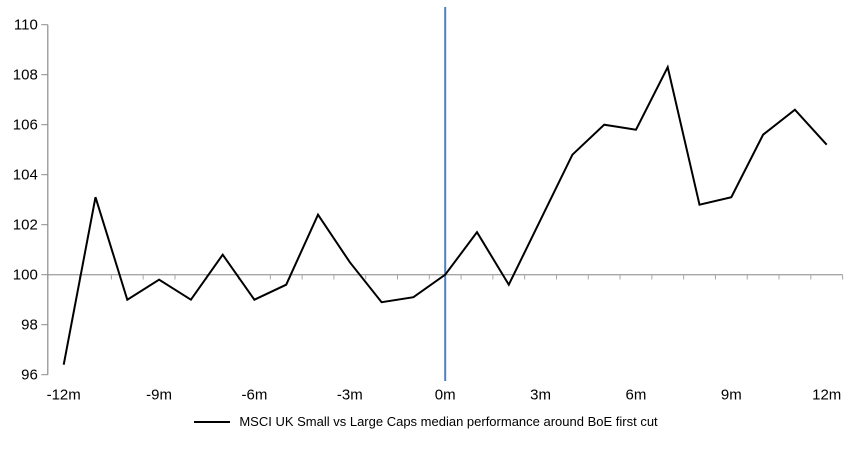  What do you see at coordinates (29, 375) in the screenshot?
I see `y-tick-label: 96` at bounding box center [29, 375].